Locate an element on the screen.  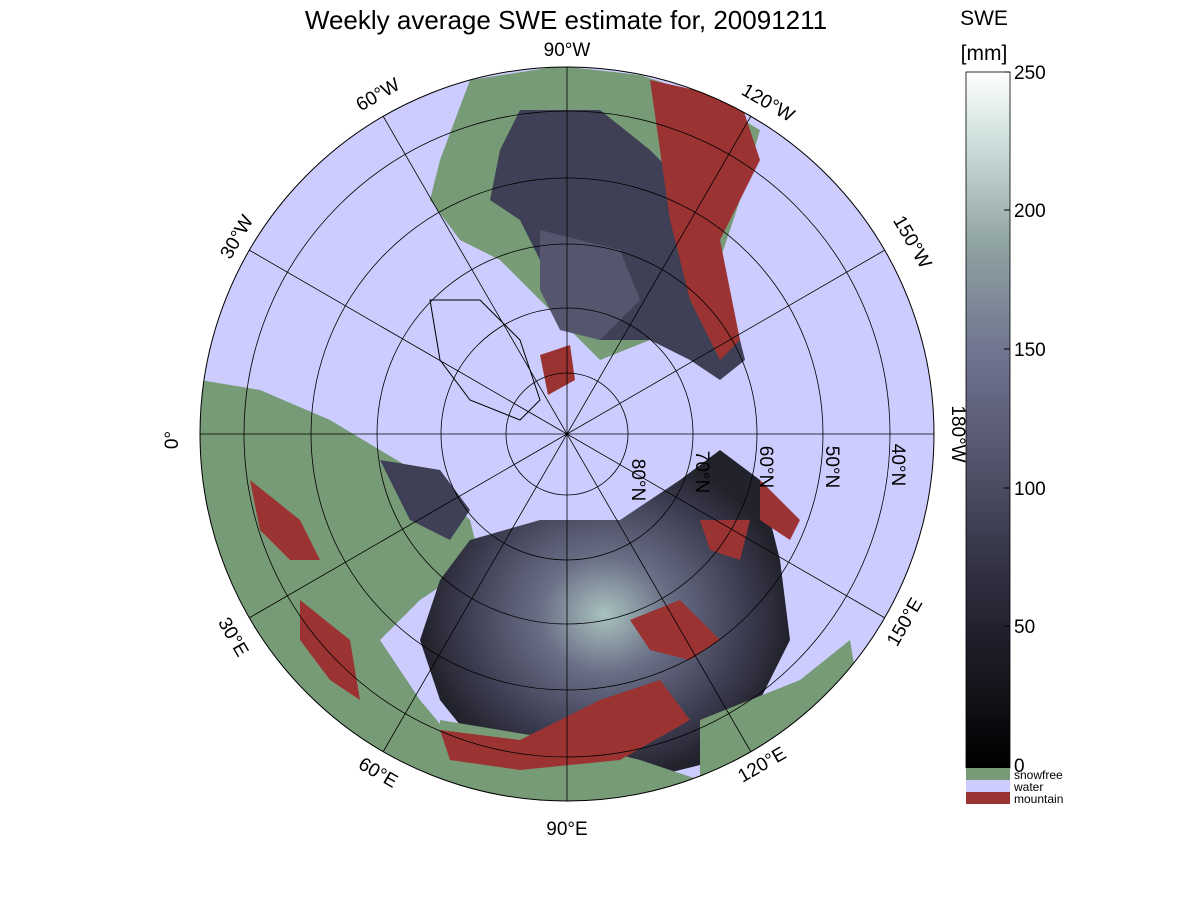
lon-label-30e: 30°E is located at coordinates (232, 637).